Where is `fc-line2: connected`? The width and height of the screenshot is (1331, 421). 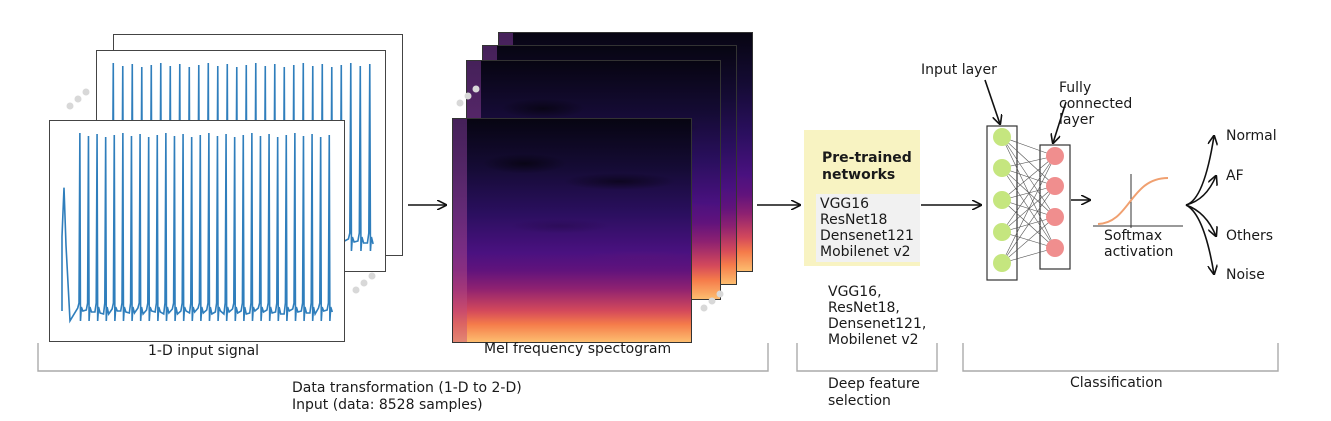 fc-line2: connected is located at coordinates (1096, 104).